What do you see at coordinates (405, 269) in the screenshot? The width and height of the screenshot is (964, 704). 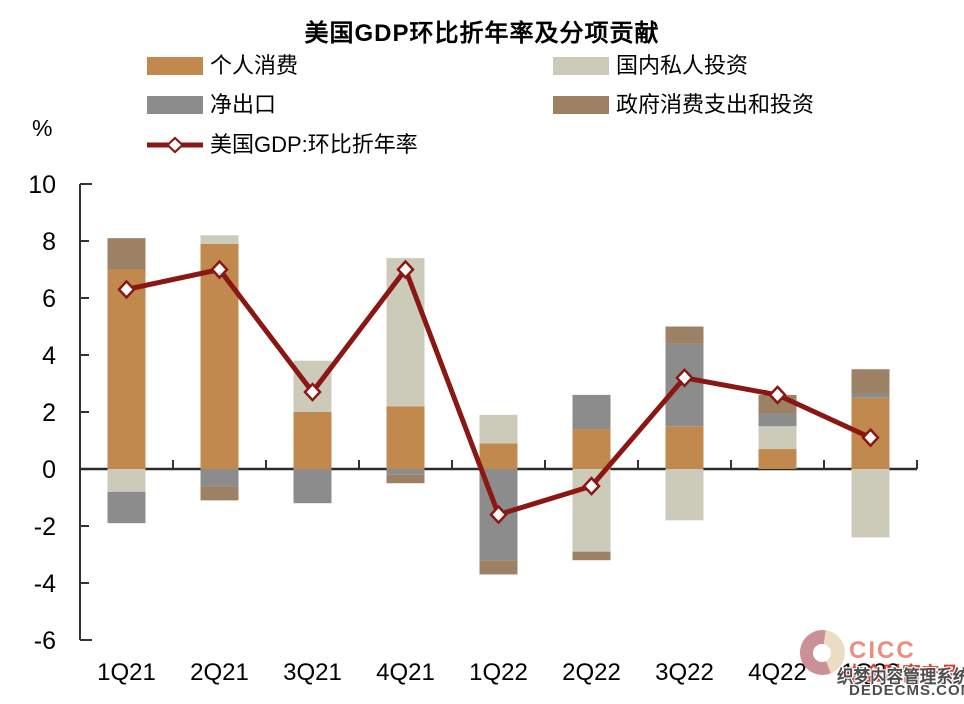 I see `gdp-line-marker-4Q21` at bounding box center [405, 269].